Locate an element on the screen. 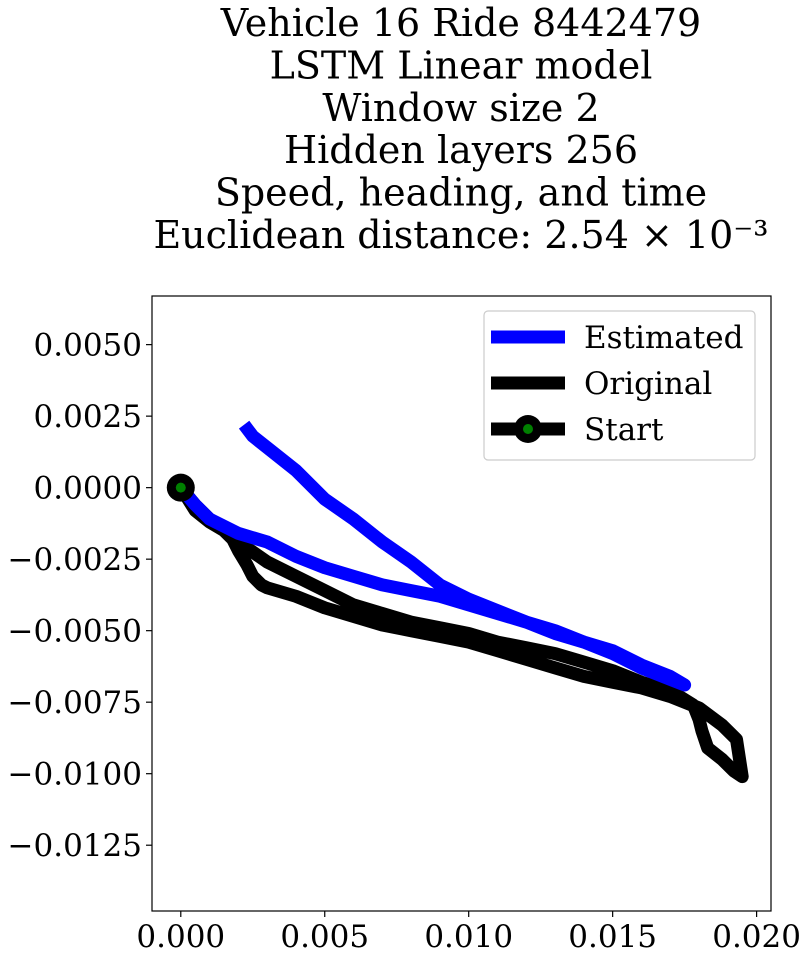  title-line-2: LSTM Linear model is located at coordinates (461, 65).